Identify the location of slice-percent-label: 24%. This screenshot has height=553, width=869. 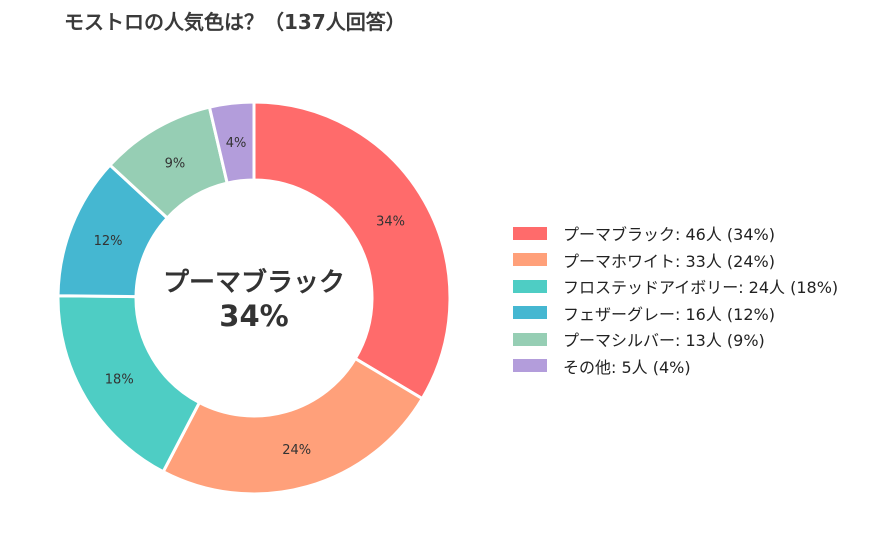
(296, 450).